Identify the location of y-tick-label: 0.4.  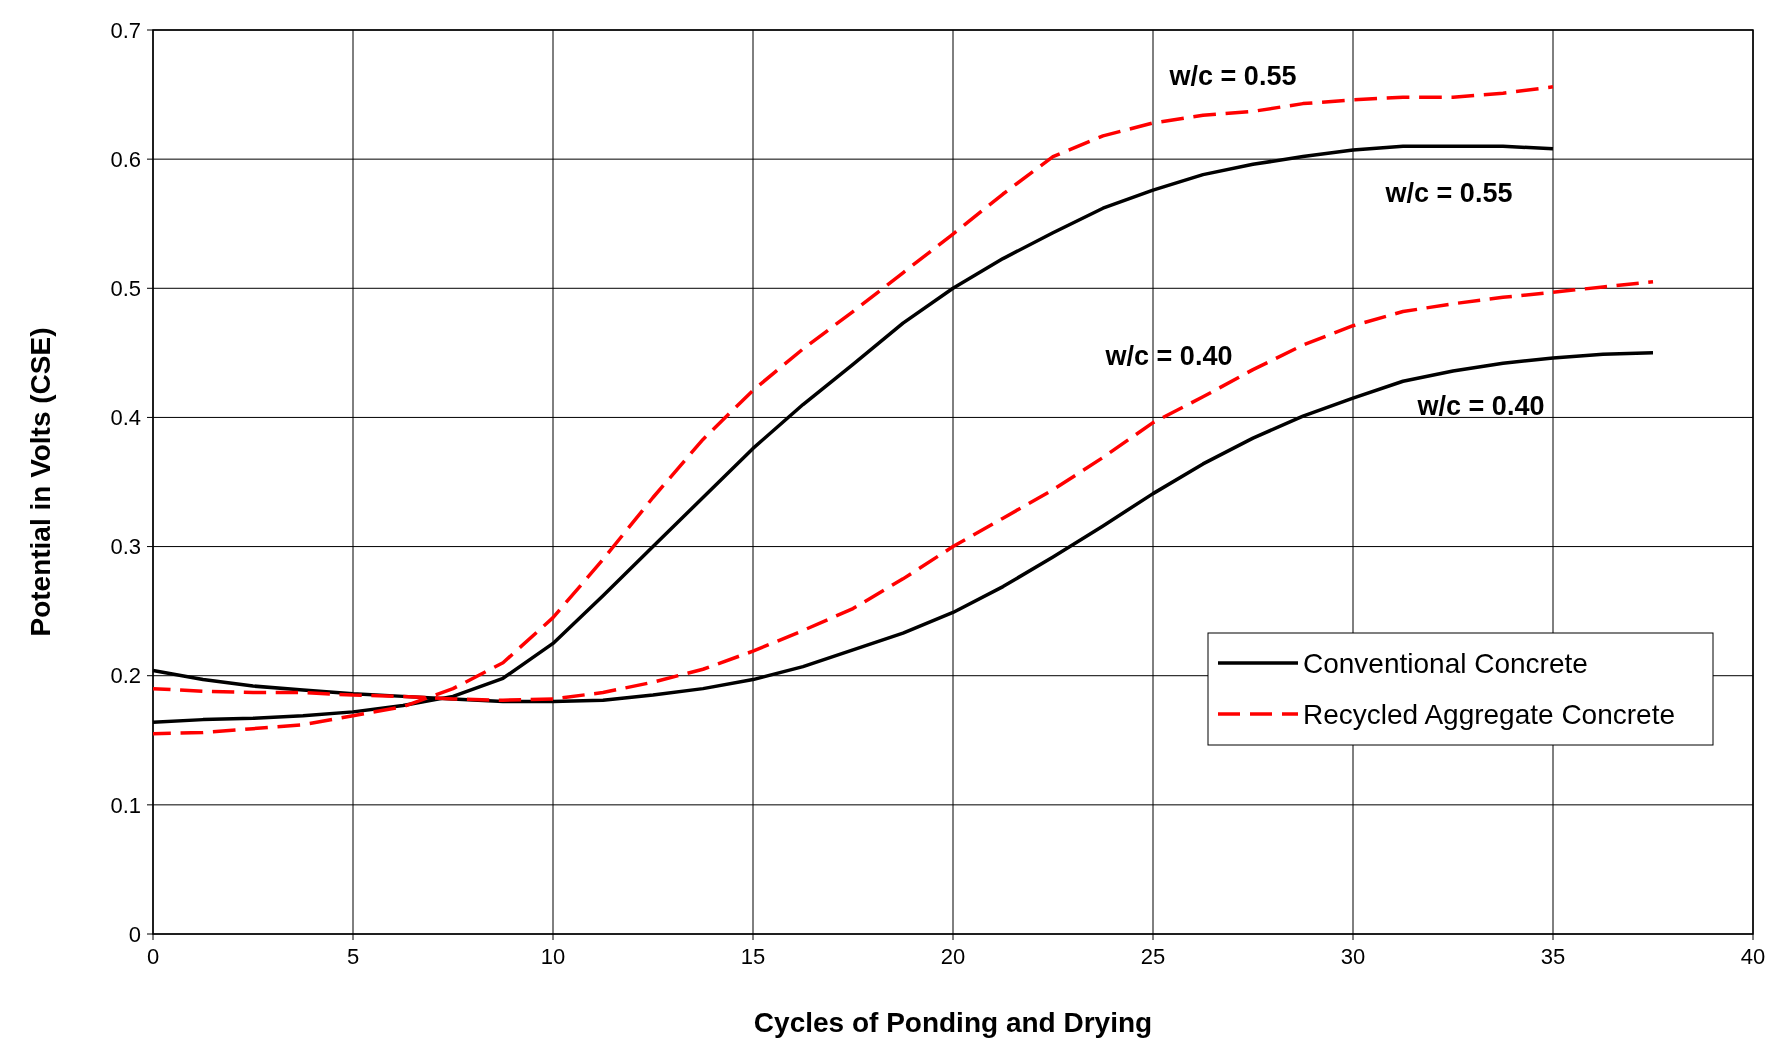
(125, 418).